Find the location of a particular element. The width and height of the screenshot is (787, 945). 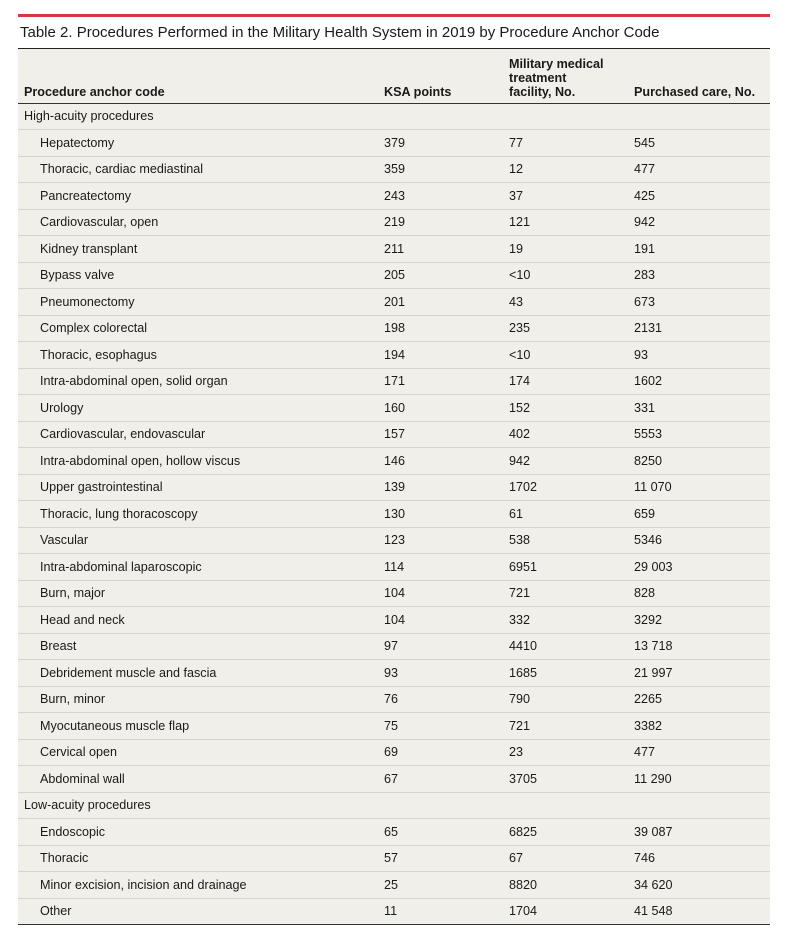

table-row: Thoracic 57 67 746 is located at coordinates (394, 858).